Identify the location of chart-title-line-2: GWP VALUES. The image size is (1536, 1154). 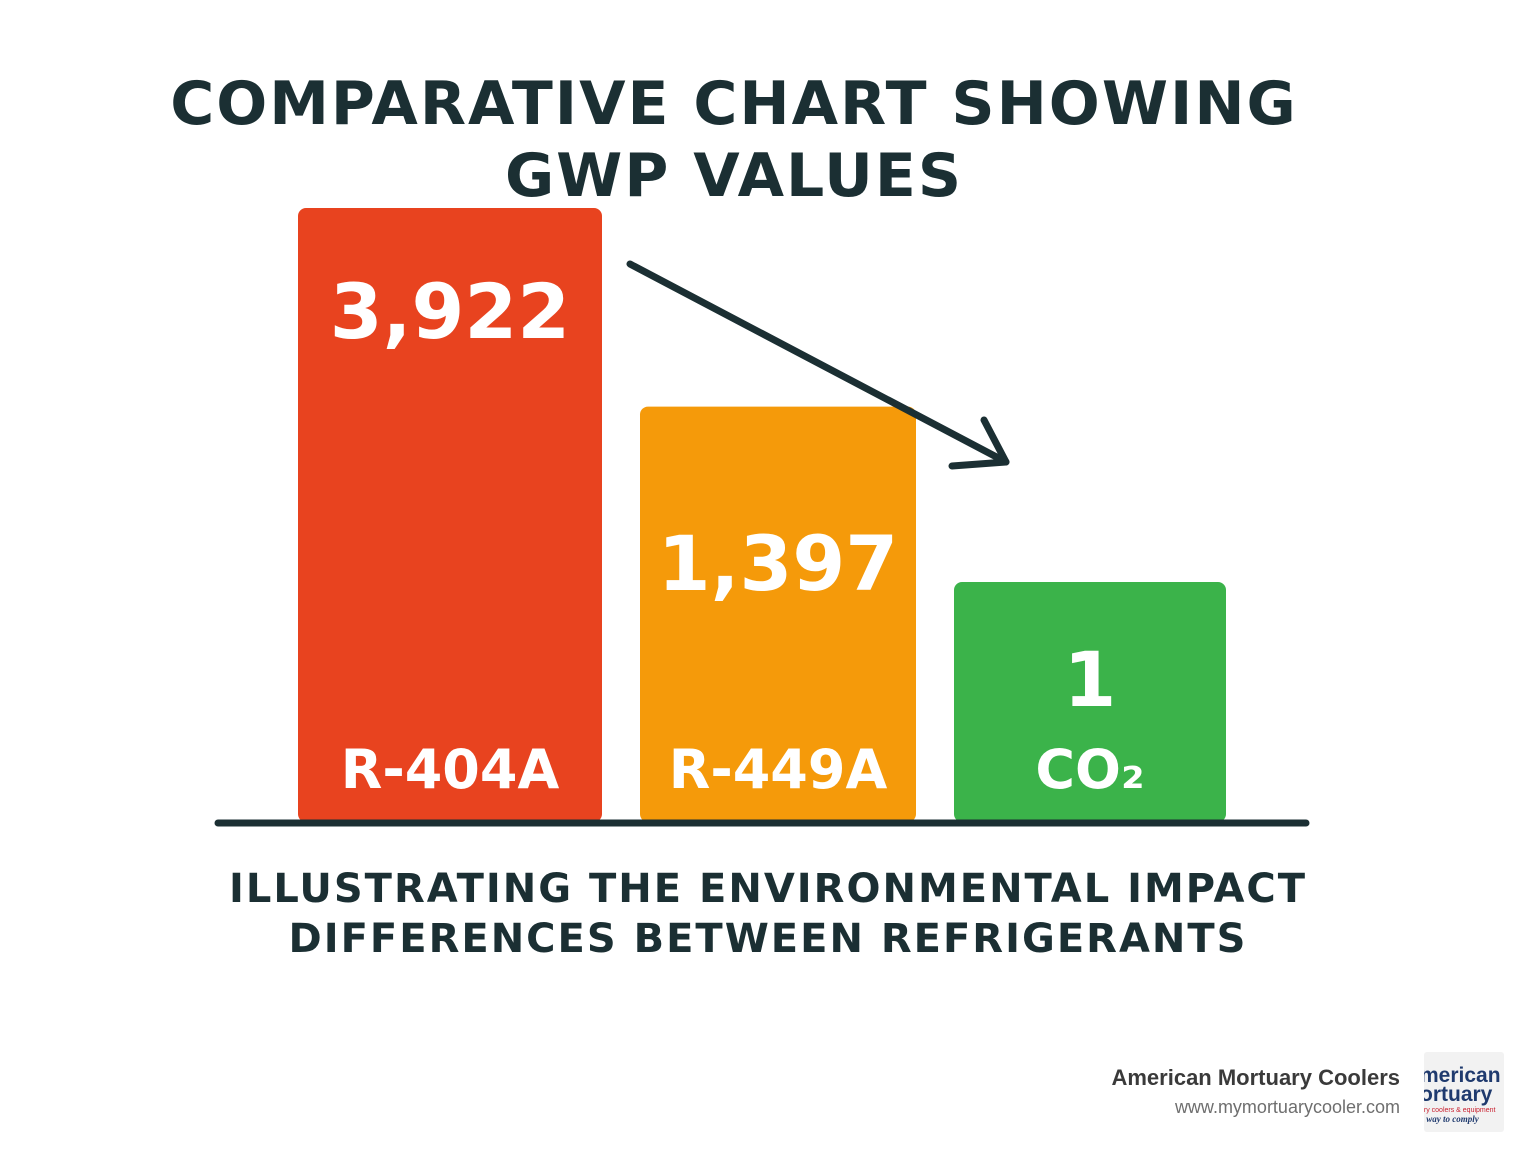
(734, 176).